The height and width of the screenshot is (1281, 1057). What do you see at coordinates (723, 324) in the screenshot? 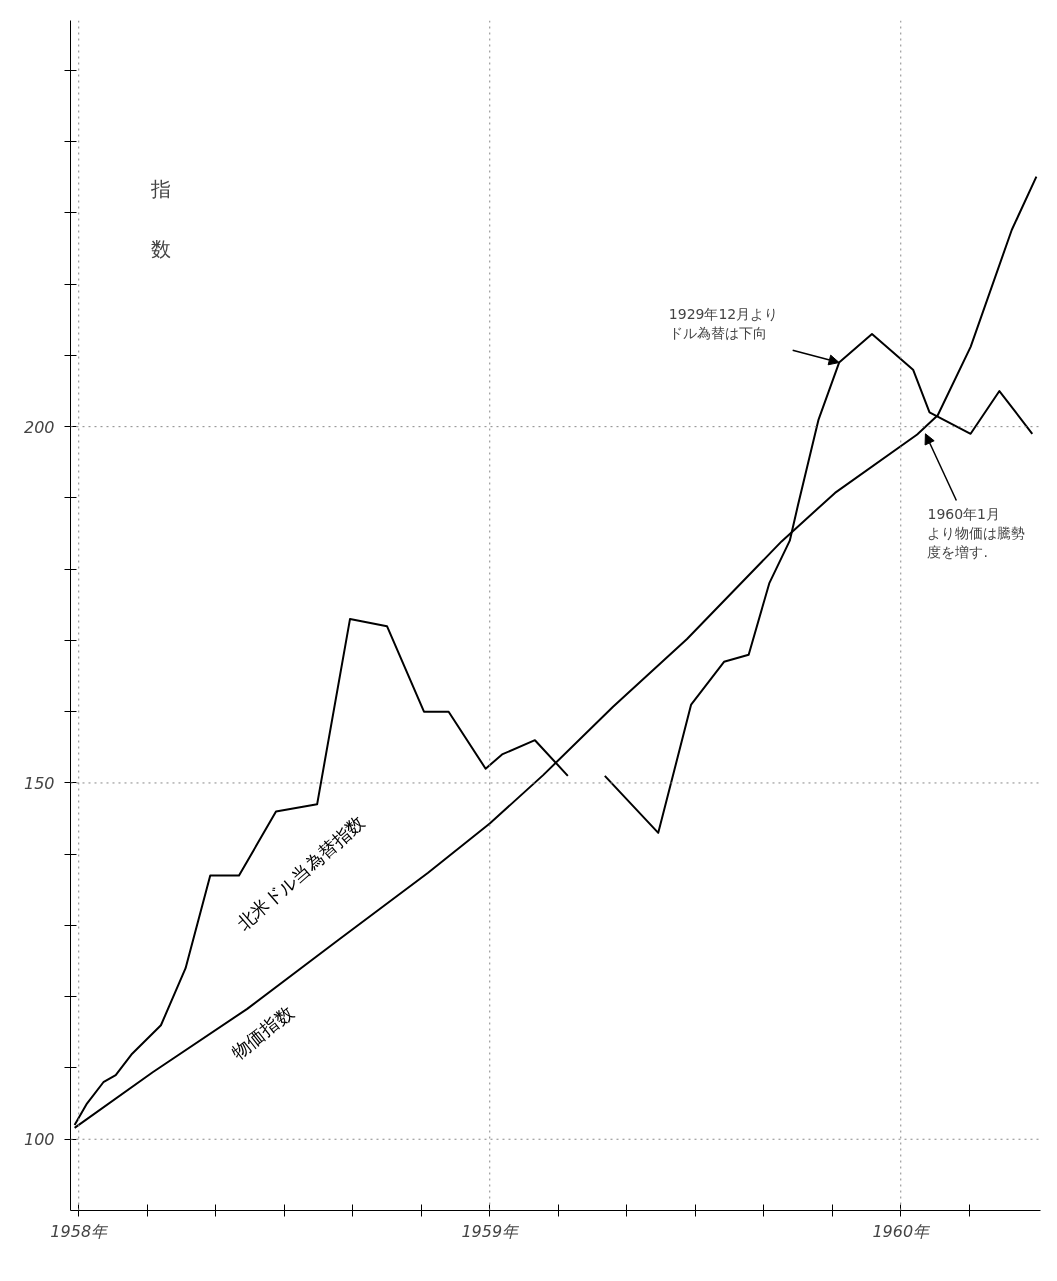
I see `annotation: 1929年12月よりドル為替は下向` at bounding box center [723, 324].